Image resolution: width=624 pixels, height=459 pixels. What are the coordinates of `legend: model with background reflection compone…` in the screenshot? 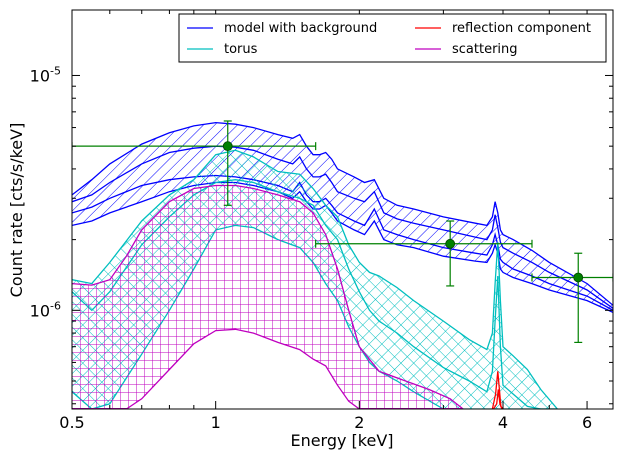 It's located at (392, 38).